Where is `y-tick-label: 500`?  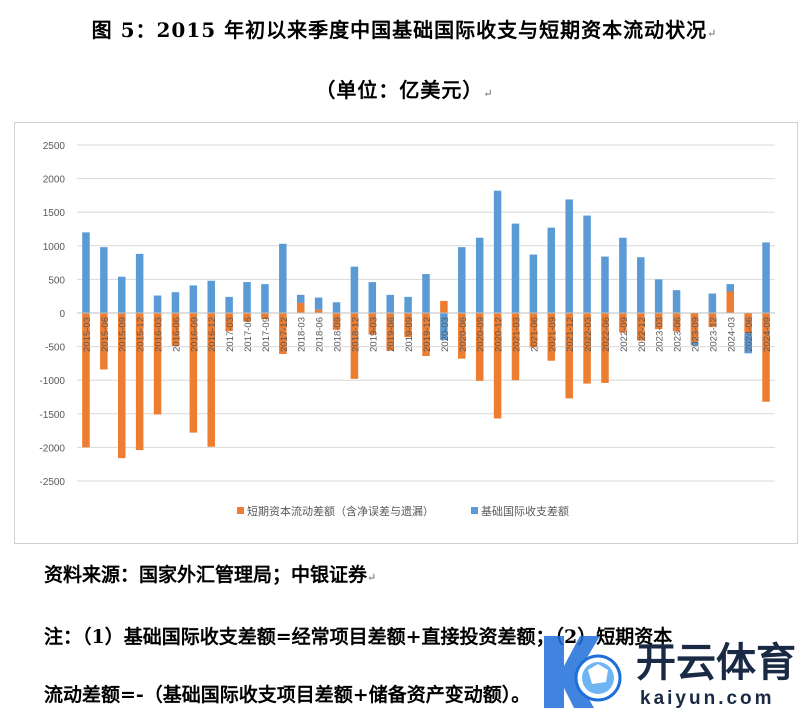
y-tick-label: 500 is located at coordinates (56, 280).